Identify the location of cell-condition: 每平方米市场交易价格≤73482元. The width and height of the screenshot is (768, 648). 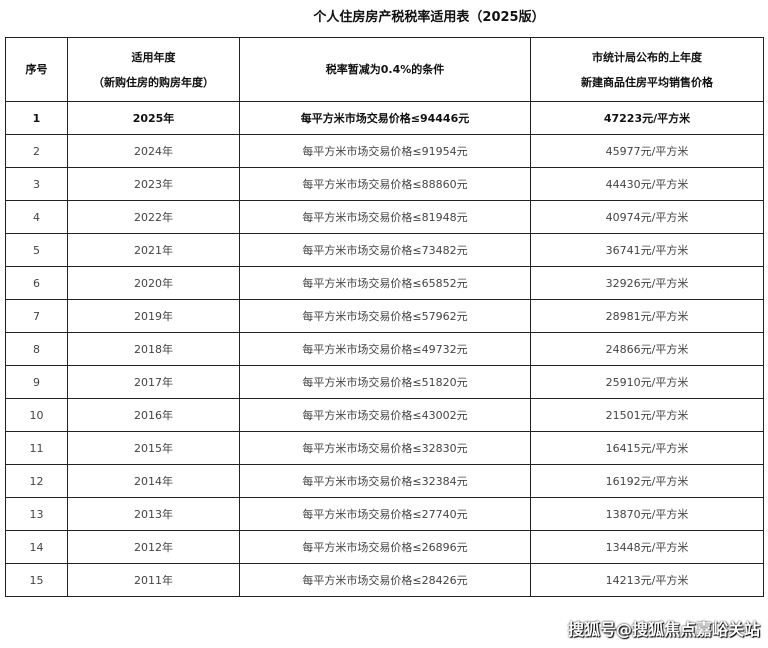
(385, 250).